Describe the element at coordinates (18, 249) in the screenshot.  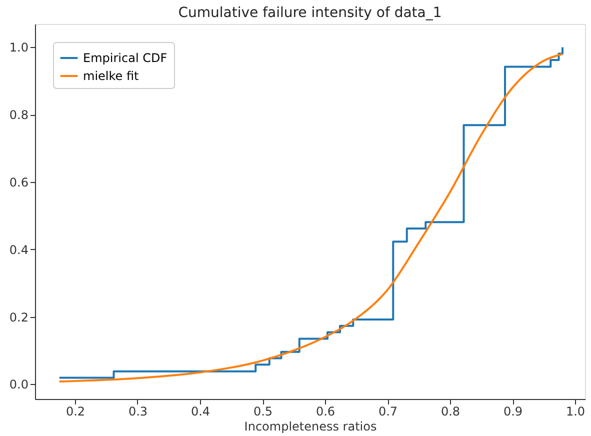
I see `y-tick-label: 0.4` at that location.